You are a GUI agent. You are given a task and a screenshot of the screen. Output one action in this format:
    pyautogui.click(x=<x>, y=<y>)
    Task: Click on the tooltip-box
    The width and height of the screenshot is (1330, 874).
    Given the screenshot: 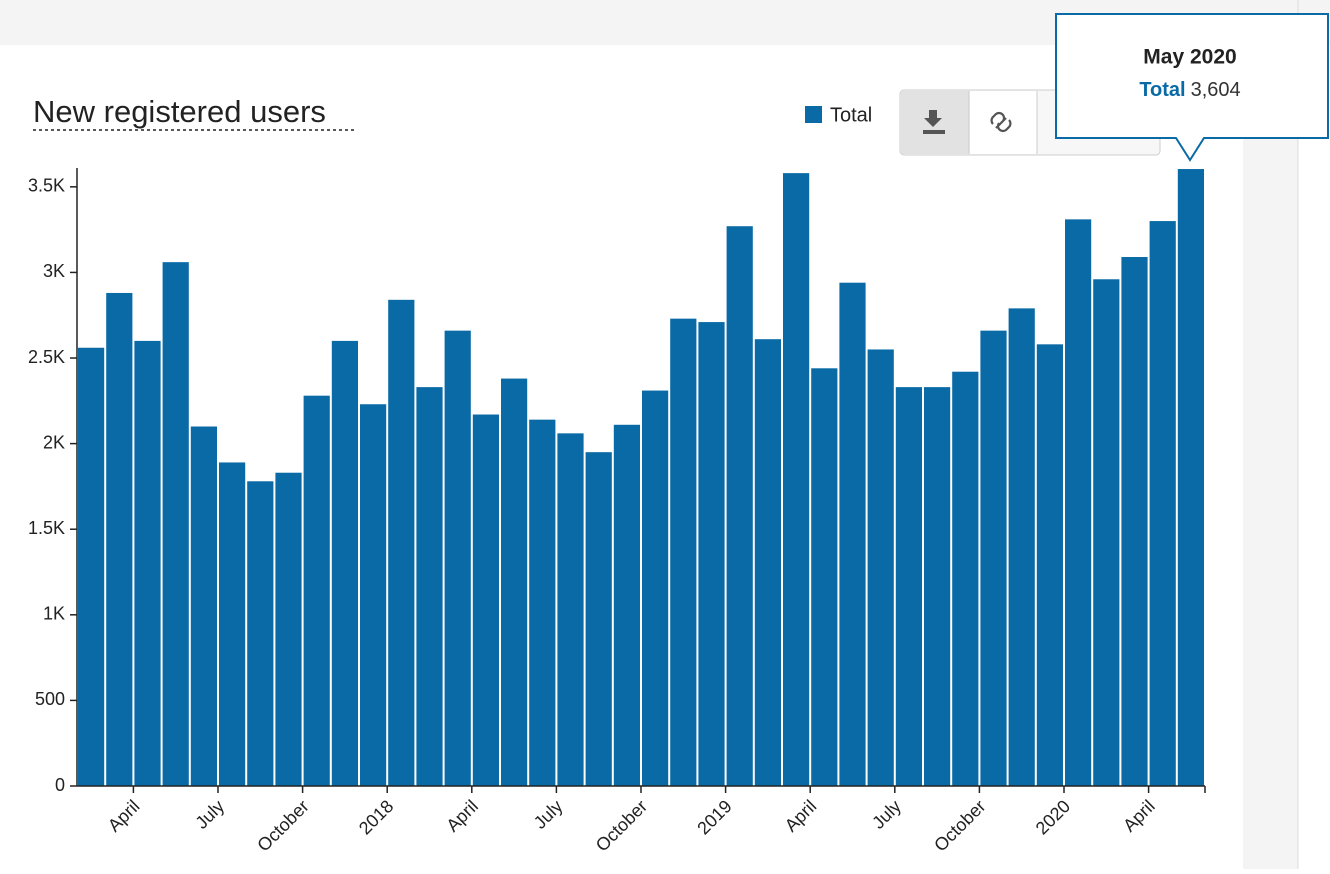 What is the action you would take?
    pyautogui.click(x=1192, y=87)
    